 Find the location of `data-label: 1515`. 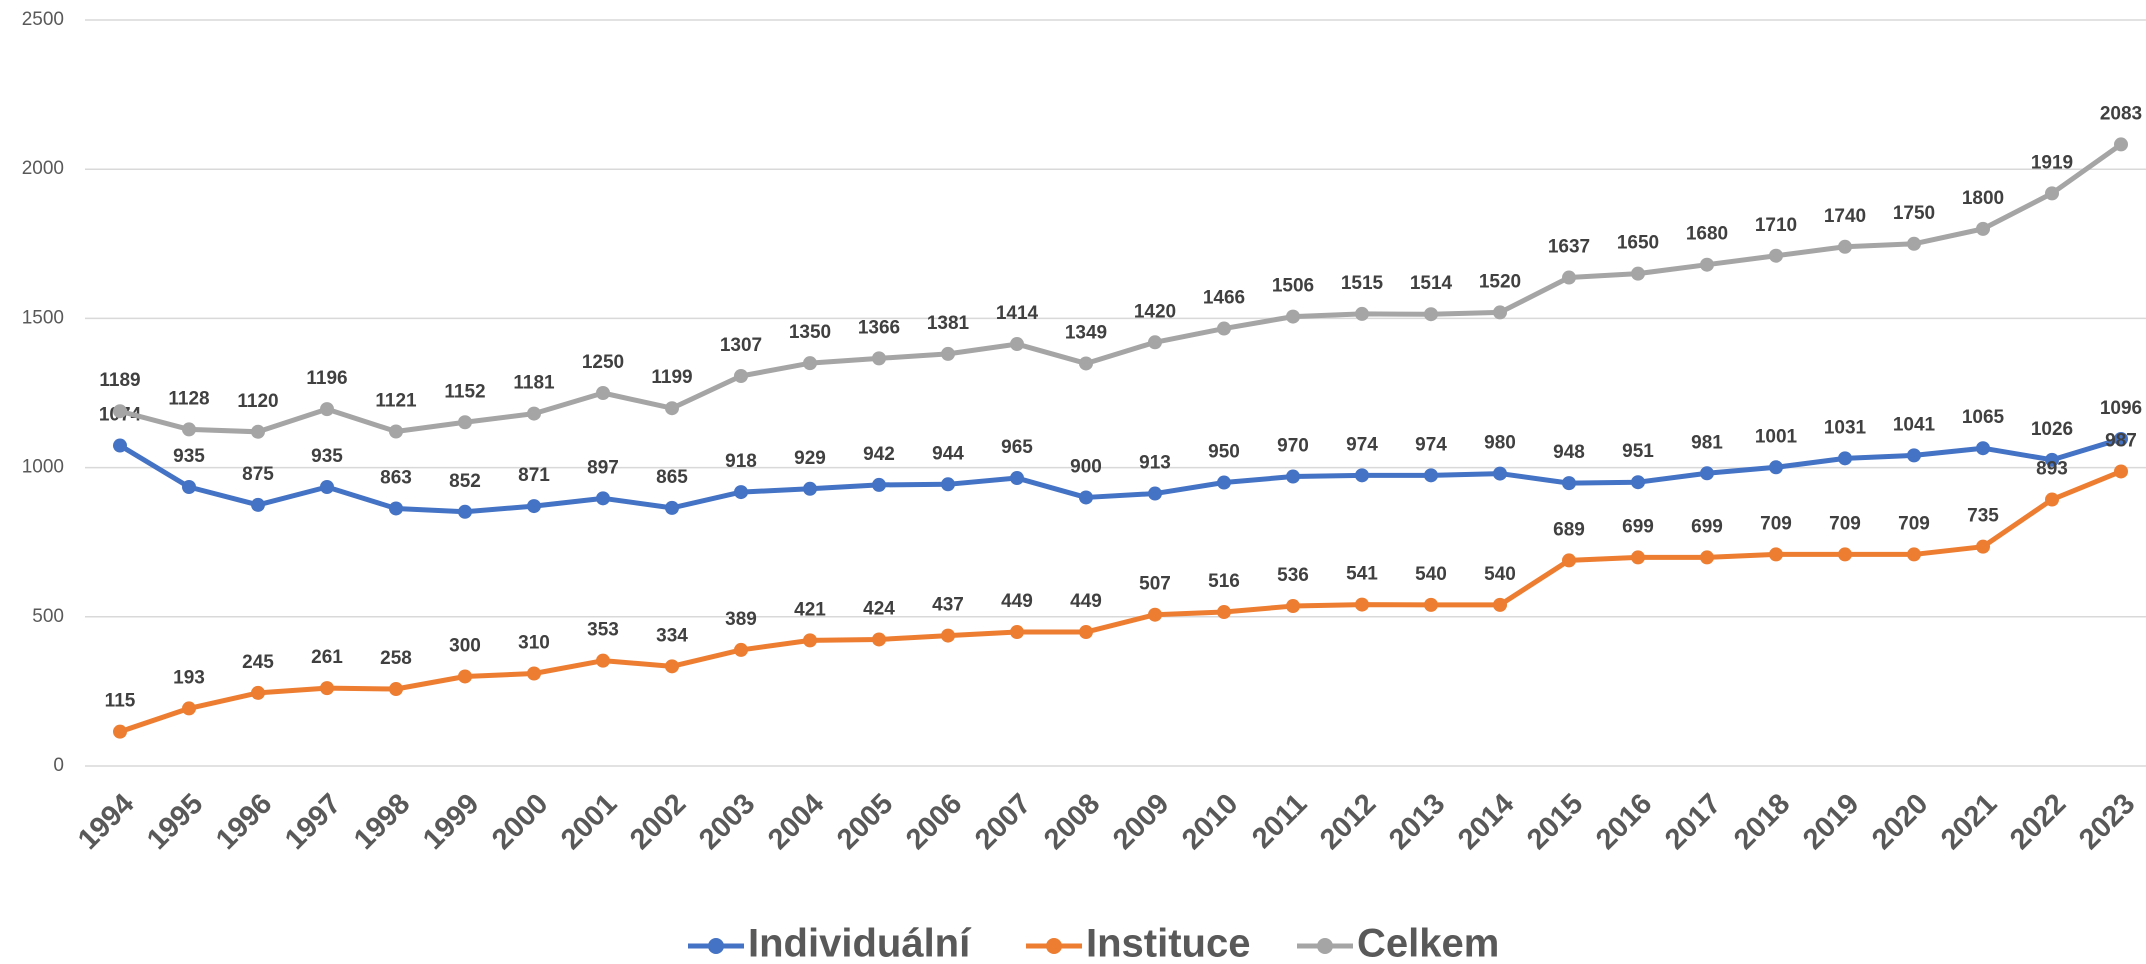

data-label: 1515 is located at coordinates (1362, 283).